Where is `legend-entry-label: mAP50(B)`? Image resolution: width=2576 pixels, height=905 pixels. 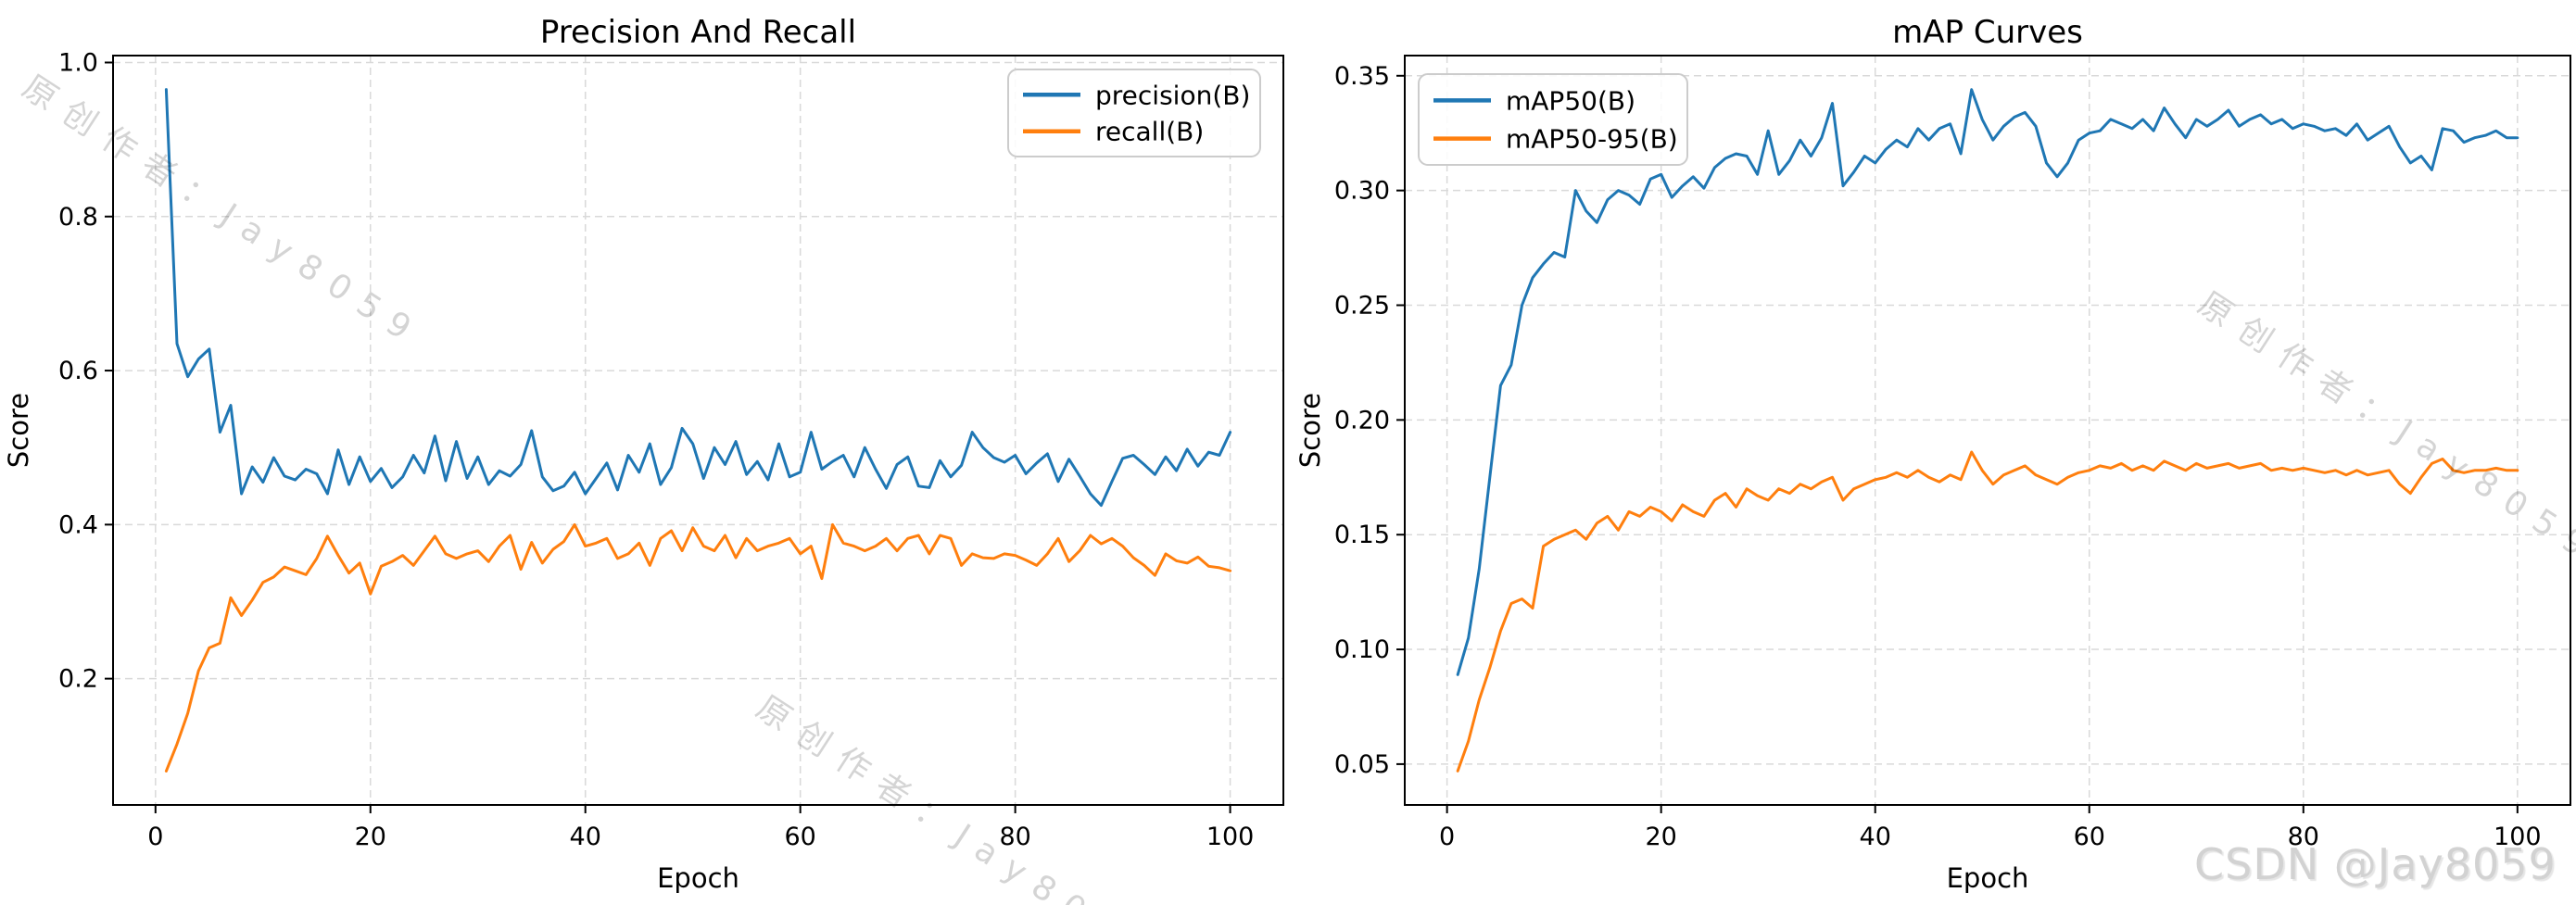
legend-entry-label: mAP50(B) is located at coordinates (1570, 101).